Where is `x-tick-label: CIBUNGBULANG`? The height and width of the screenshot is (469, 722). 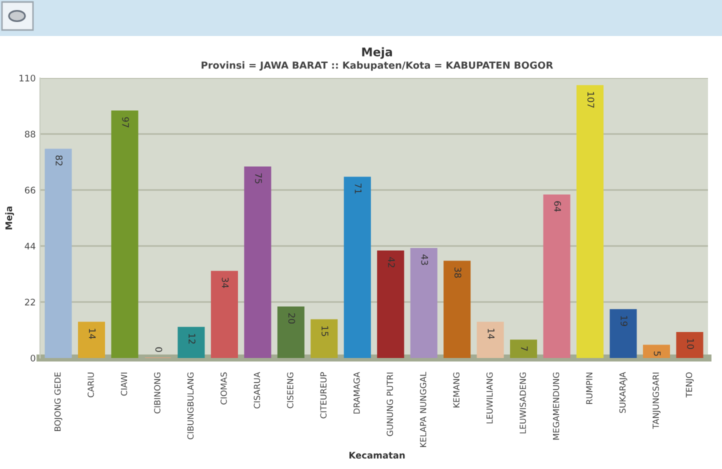 x-tick-label: CIBUNGBULANG is located at coordinates (190, 406).